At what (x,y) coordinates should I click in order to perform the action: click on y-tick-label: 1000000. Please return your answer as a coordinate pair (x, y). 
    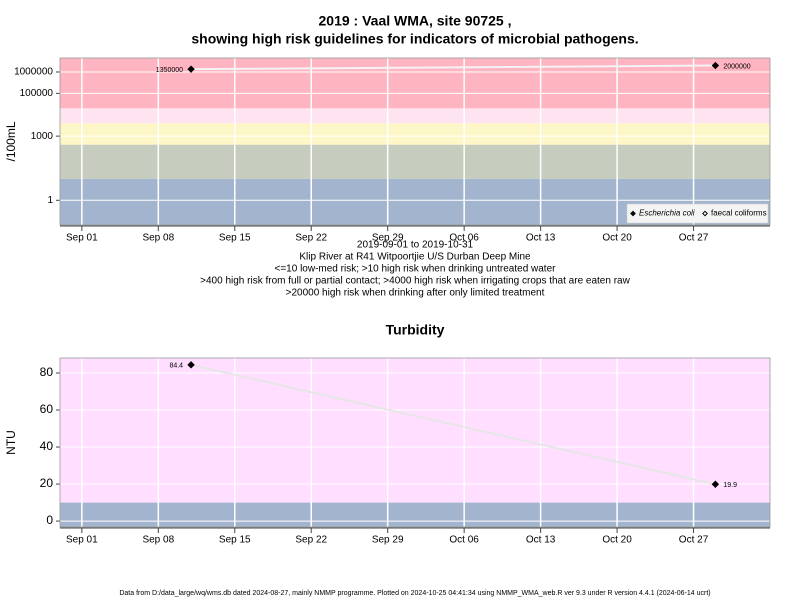
    Looking at the image, I should click on (33, 72).